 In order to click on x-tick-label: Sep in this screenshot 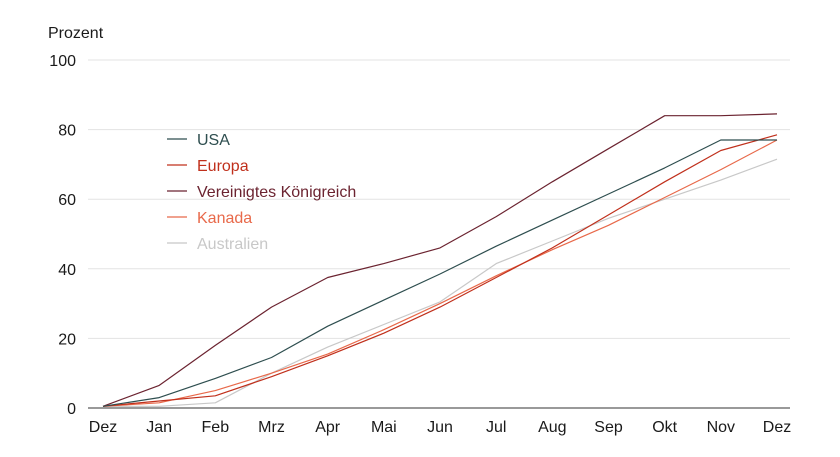, I will do `click(608, 427)`.